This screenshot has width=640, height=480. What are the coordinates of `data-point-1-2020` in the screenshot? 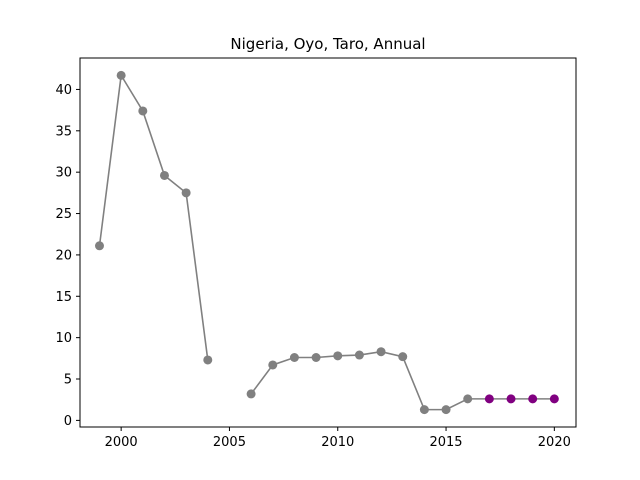 It's located at (554, 399).